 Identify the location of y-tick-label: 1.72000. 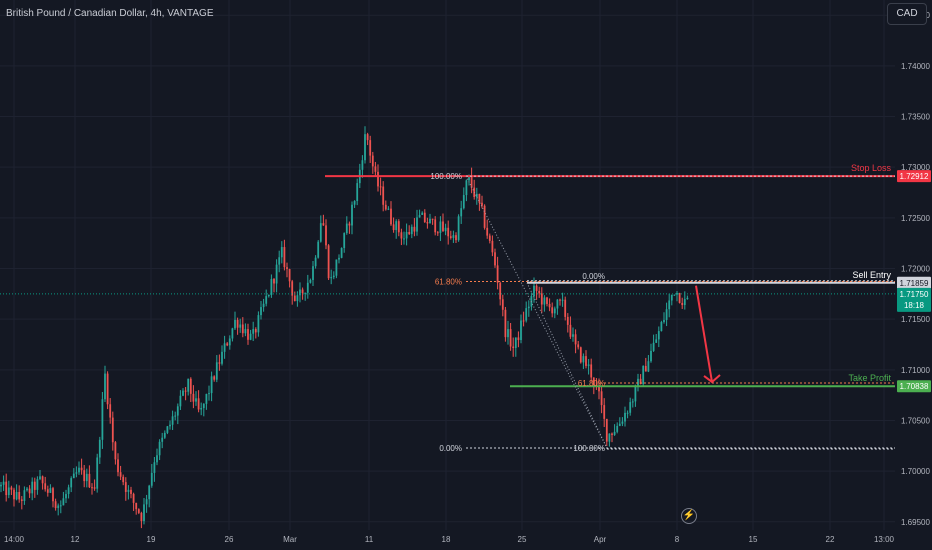
(915, 269).